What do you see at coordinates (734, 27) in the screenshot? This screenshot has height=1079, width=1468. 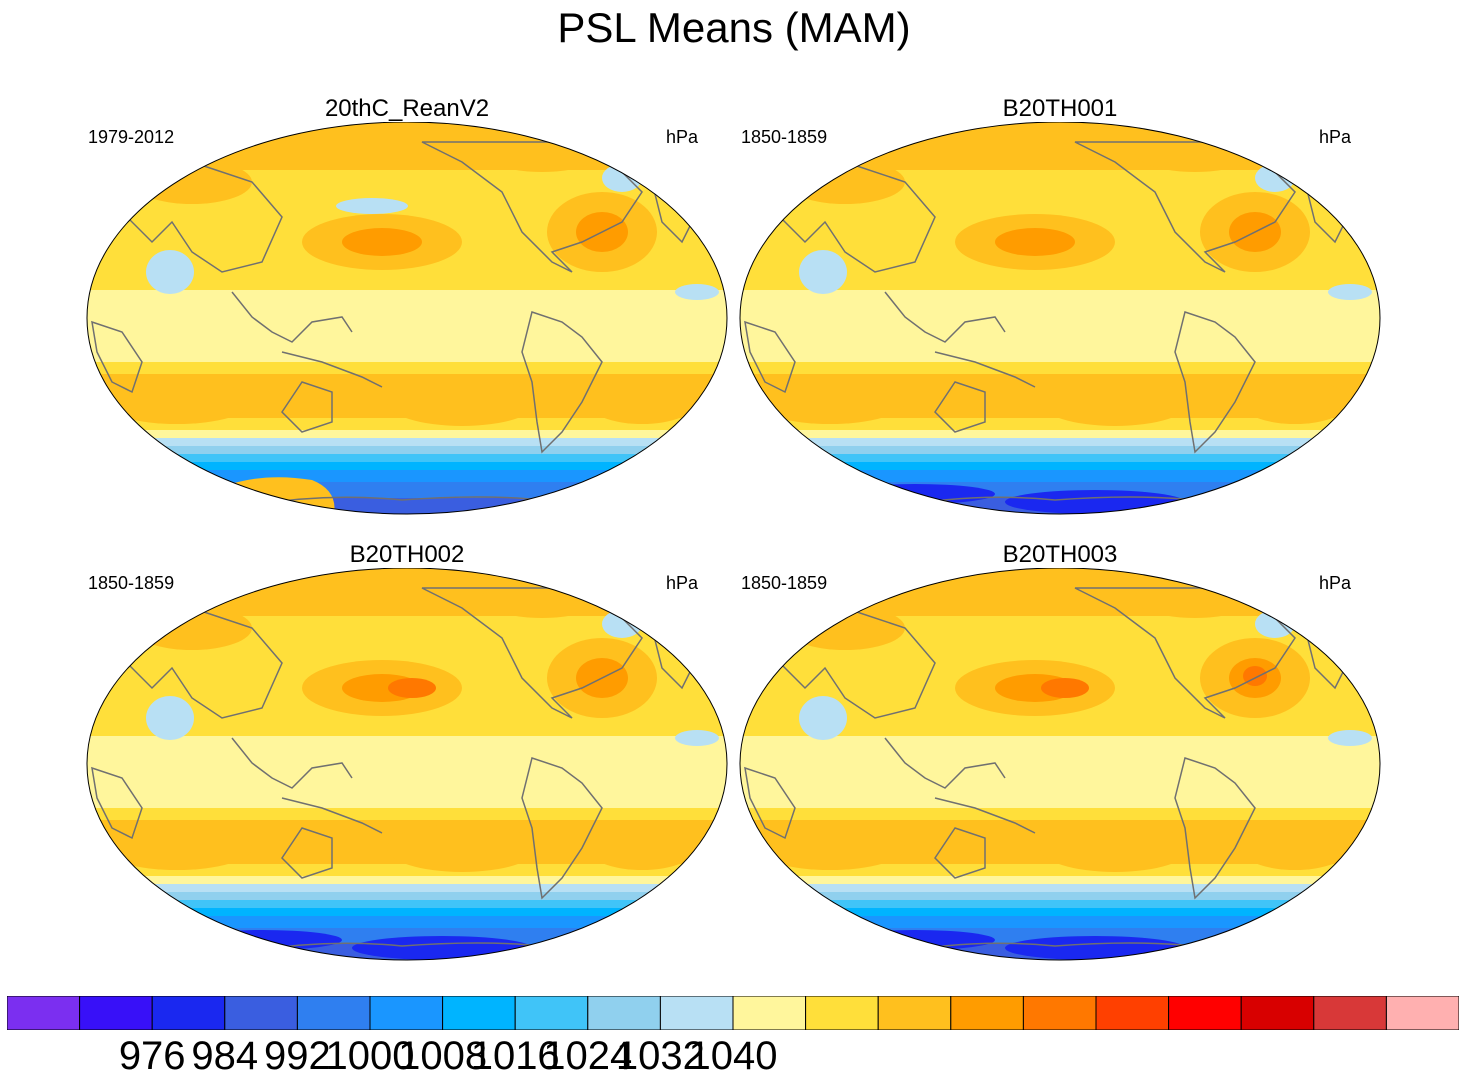 I see `figure-title: PSL Means (MAM)` at bounding box center [734, 27].